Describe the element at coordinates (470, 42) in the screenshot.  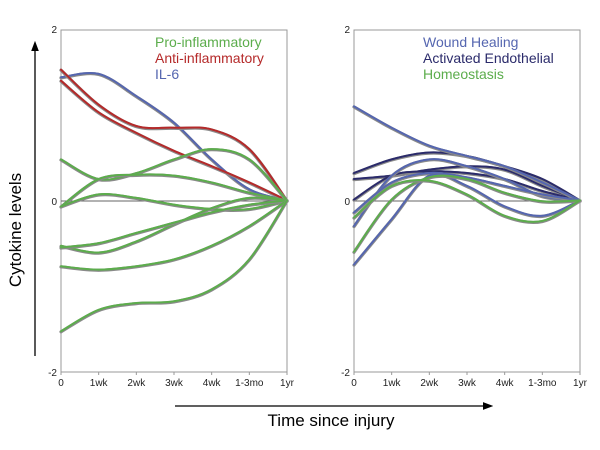
I see `legend-entry: Wound Healing` at that location.